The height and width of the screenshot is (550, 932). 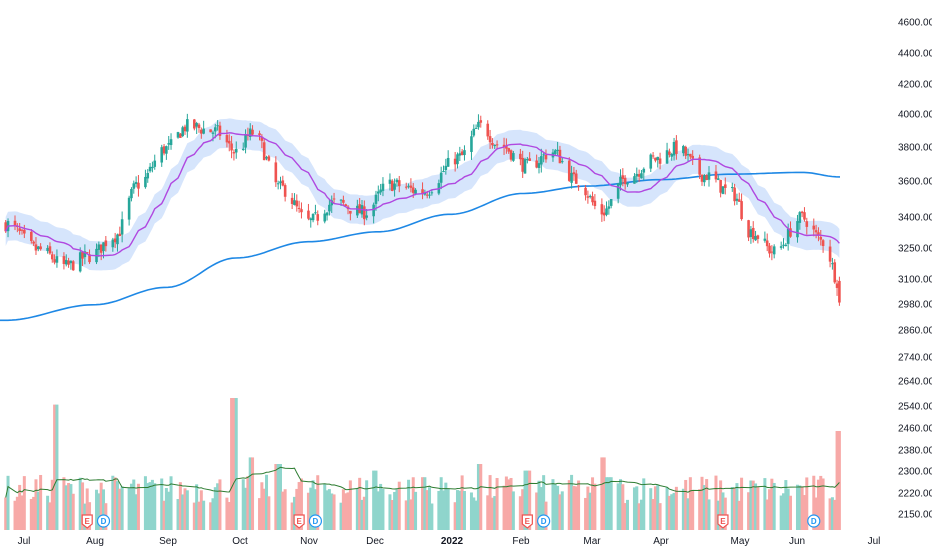 What do you see at coordinates (95, 541) in the screenshot?
I see `x-tick-label: Aug` at bounding box center [95, 541].